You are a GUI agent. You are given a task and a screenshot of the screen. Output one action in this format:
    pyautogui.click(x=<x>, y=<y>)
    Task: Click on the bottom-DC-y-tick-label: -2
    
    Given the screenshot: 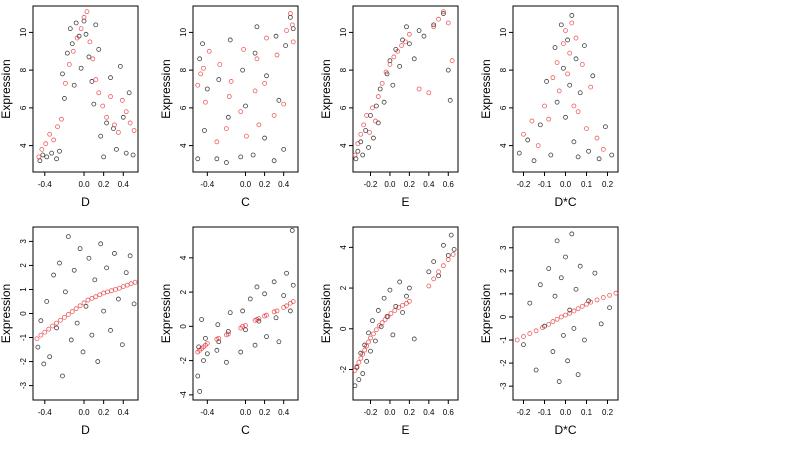 What is the action you would take?
    pyautogui.click(x=503, y=363)
    